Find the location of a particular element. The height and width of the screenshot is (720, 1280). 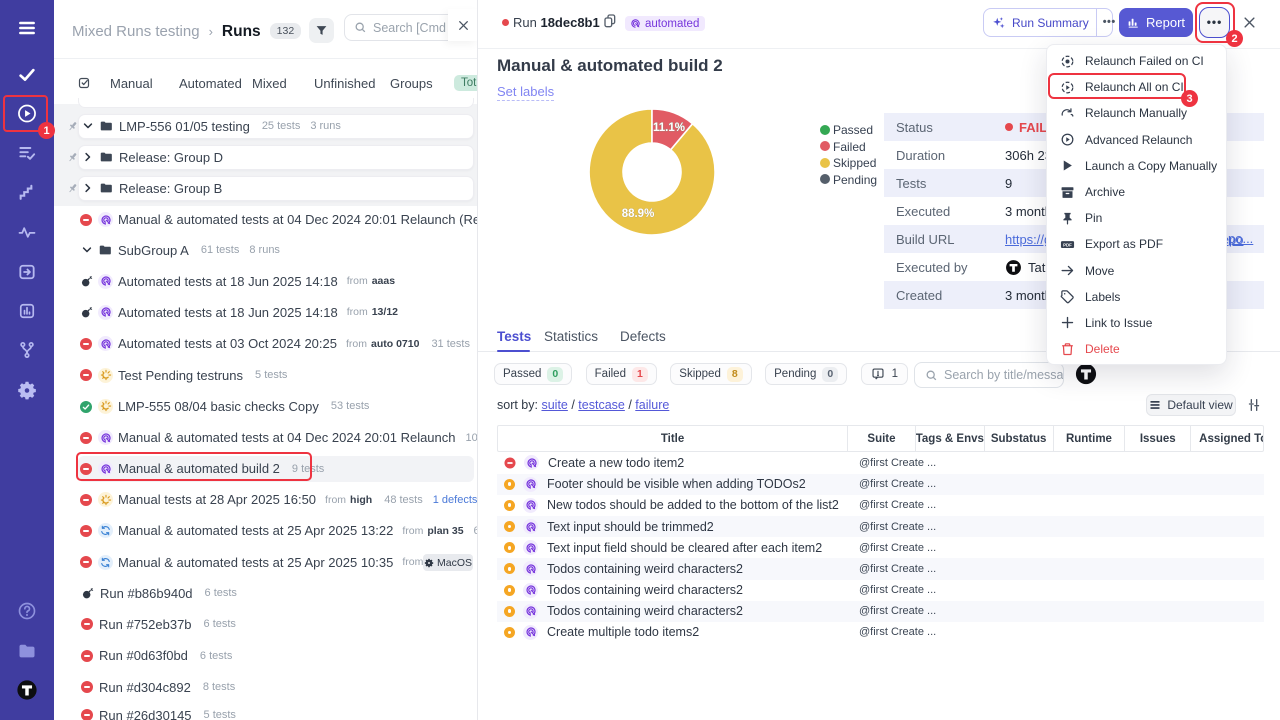

svg-text: 88.9% is located at coordinates (638, 214).